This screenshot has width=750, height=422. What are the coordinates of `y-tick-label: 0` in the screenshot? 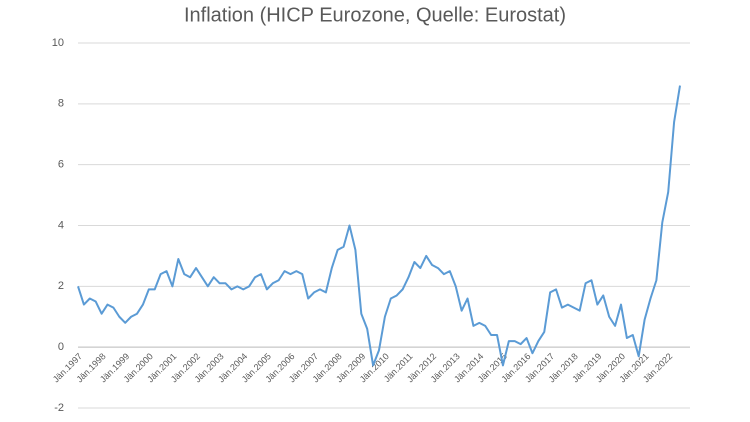 It's located at (61, 347).